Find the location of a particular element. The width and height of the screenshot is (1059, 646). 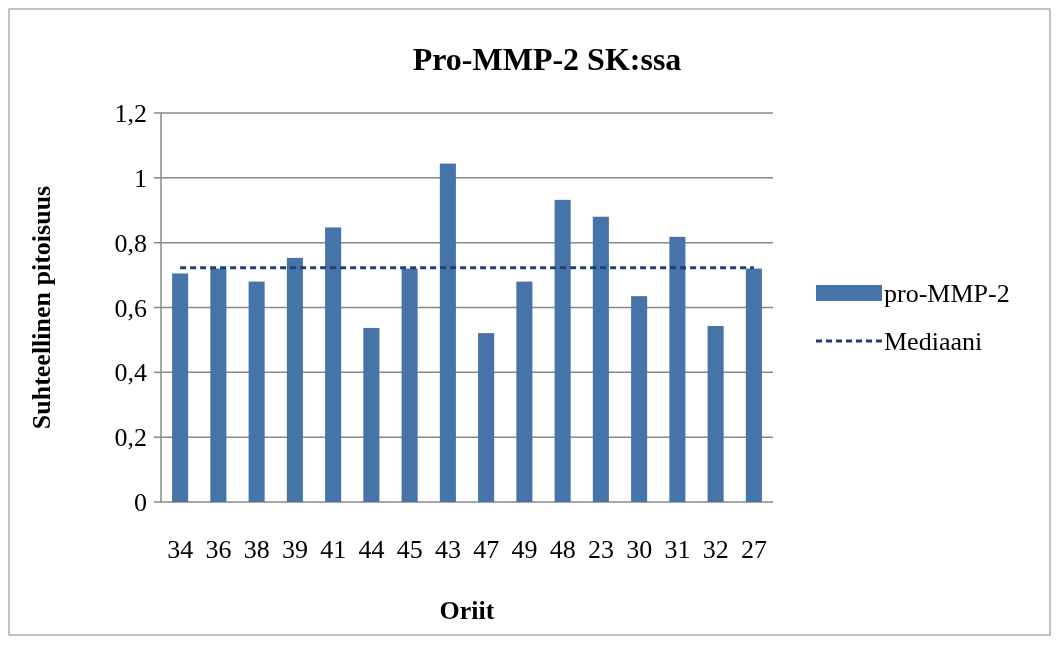

x-tick-label: 44 is located at coordinates (371, 549).